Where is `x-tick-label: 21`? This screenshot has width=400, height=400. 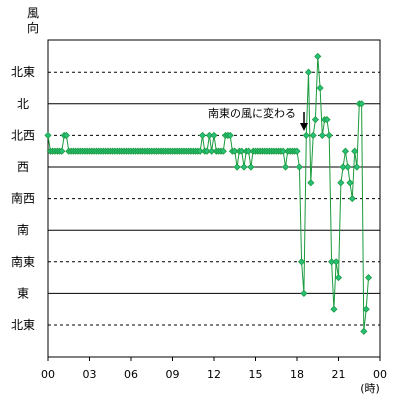 x-tick-label: 21 is located at coordinates (339, 374).